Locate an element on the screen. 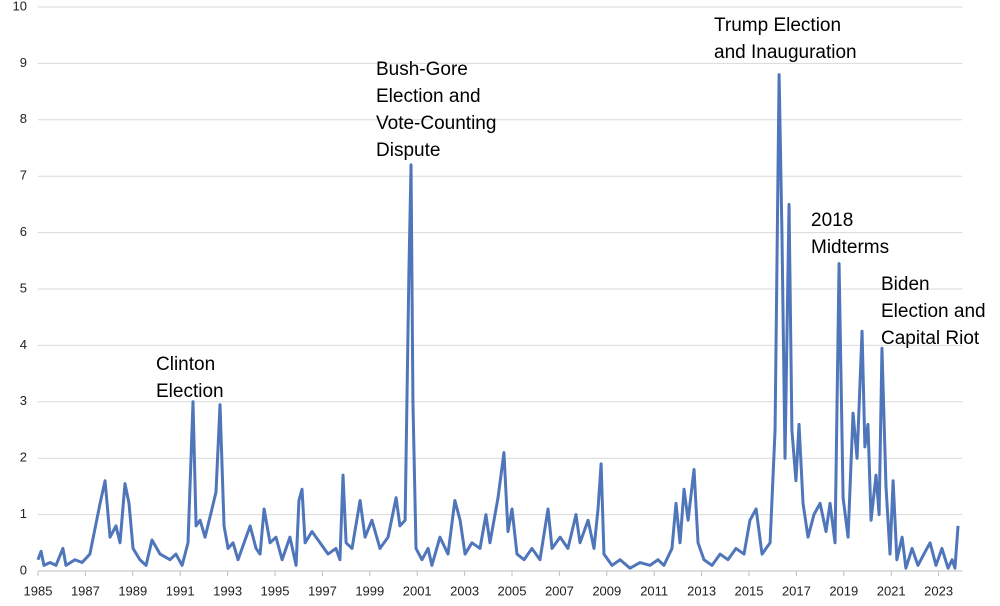  x-tick-label: 1985 is located at coordinates (38, 590).